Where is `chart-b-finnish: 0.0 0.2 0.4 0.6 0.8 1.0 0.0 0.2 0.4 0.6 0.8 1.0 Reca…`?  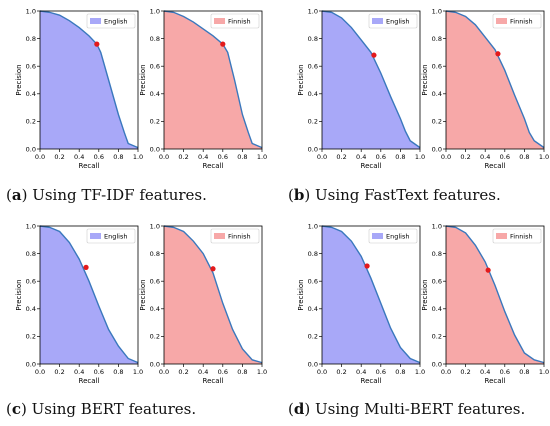
chart-b-finnish: 0.0 0.2 0.4 0.6 0.8 1.0 0.0 0.2 0.4 0.6 0.8 1.0 Reca… is located at coordinates (485, 88).